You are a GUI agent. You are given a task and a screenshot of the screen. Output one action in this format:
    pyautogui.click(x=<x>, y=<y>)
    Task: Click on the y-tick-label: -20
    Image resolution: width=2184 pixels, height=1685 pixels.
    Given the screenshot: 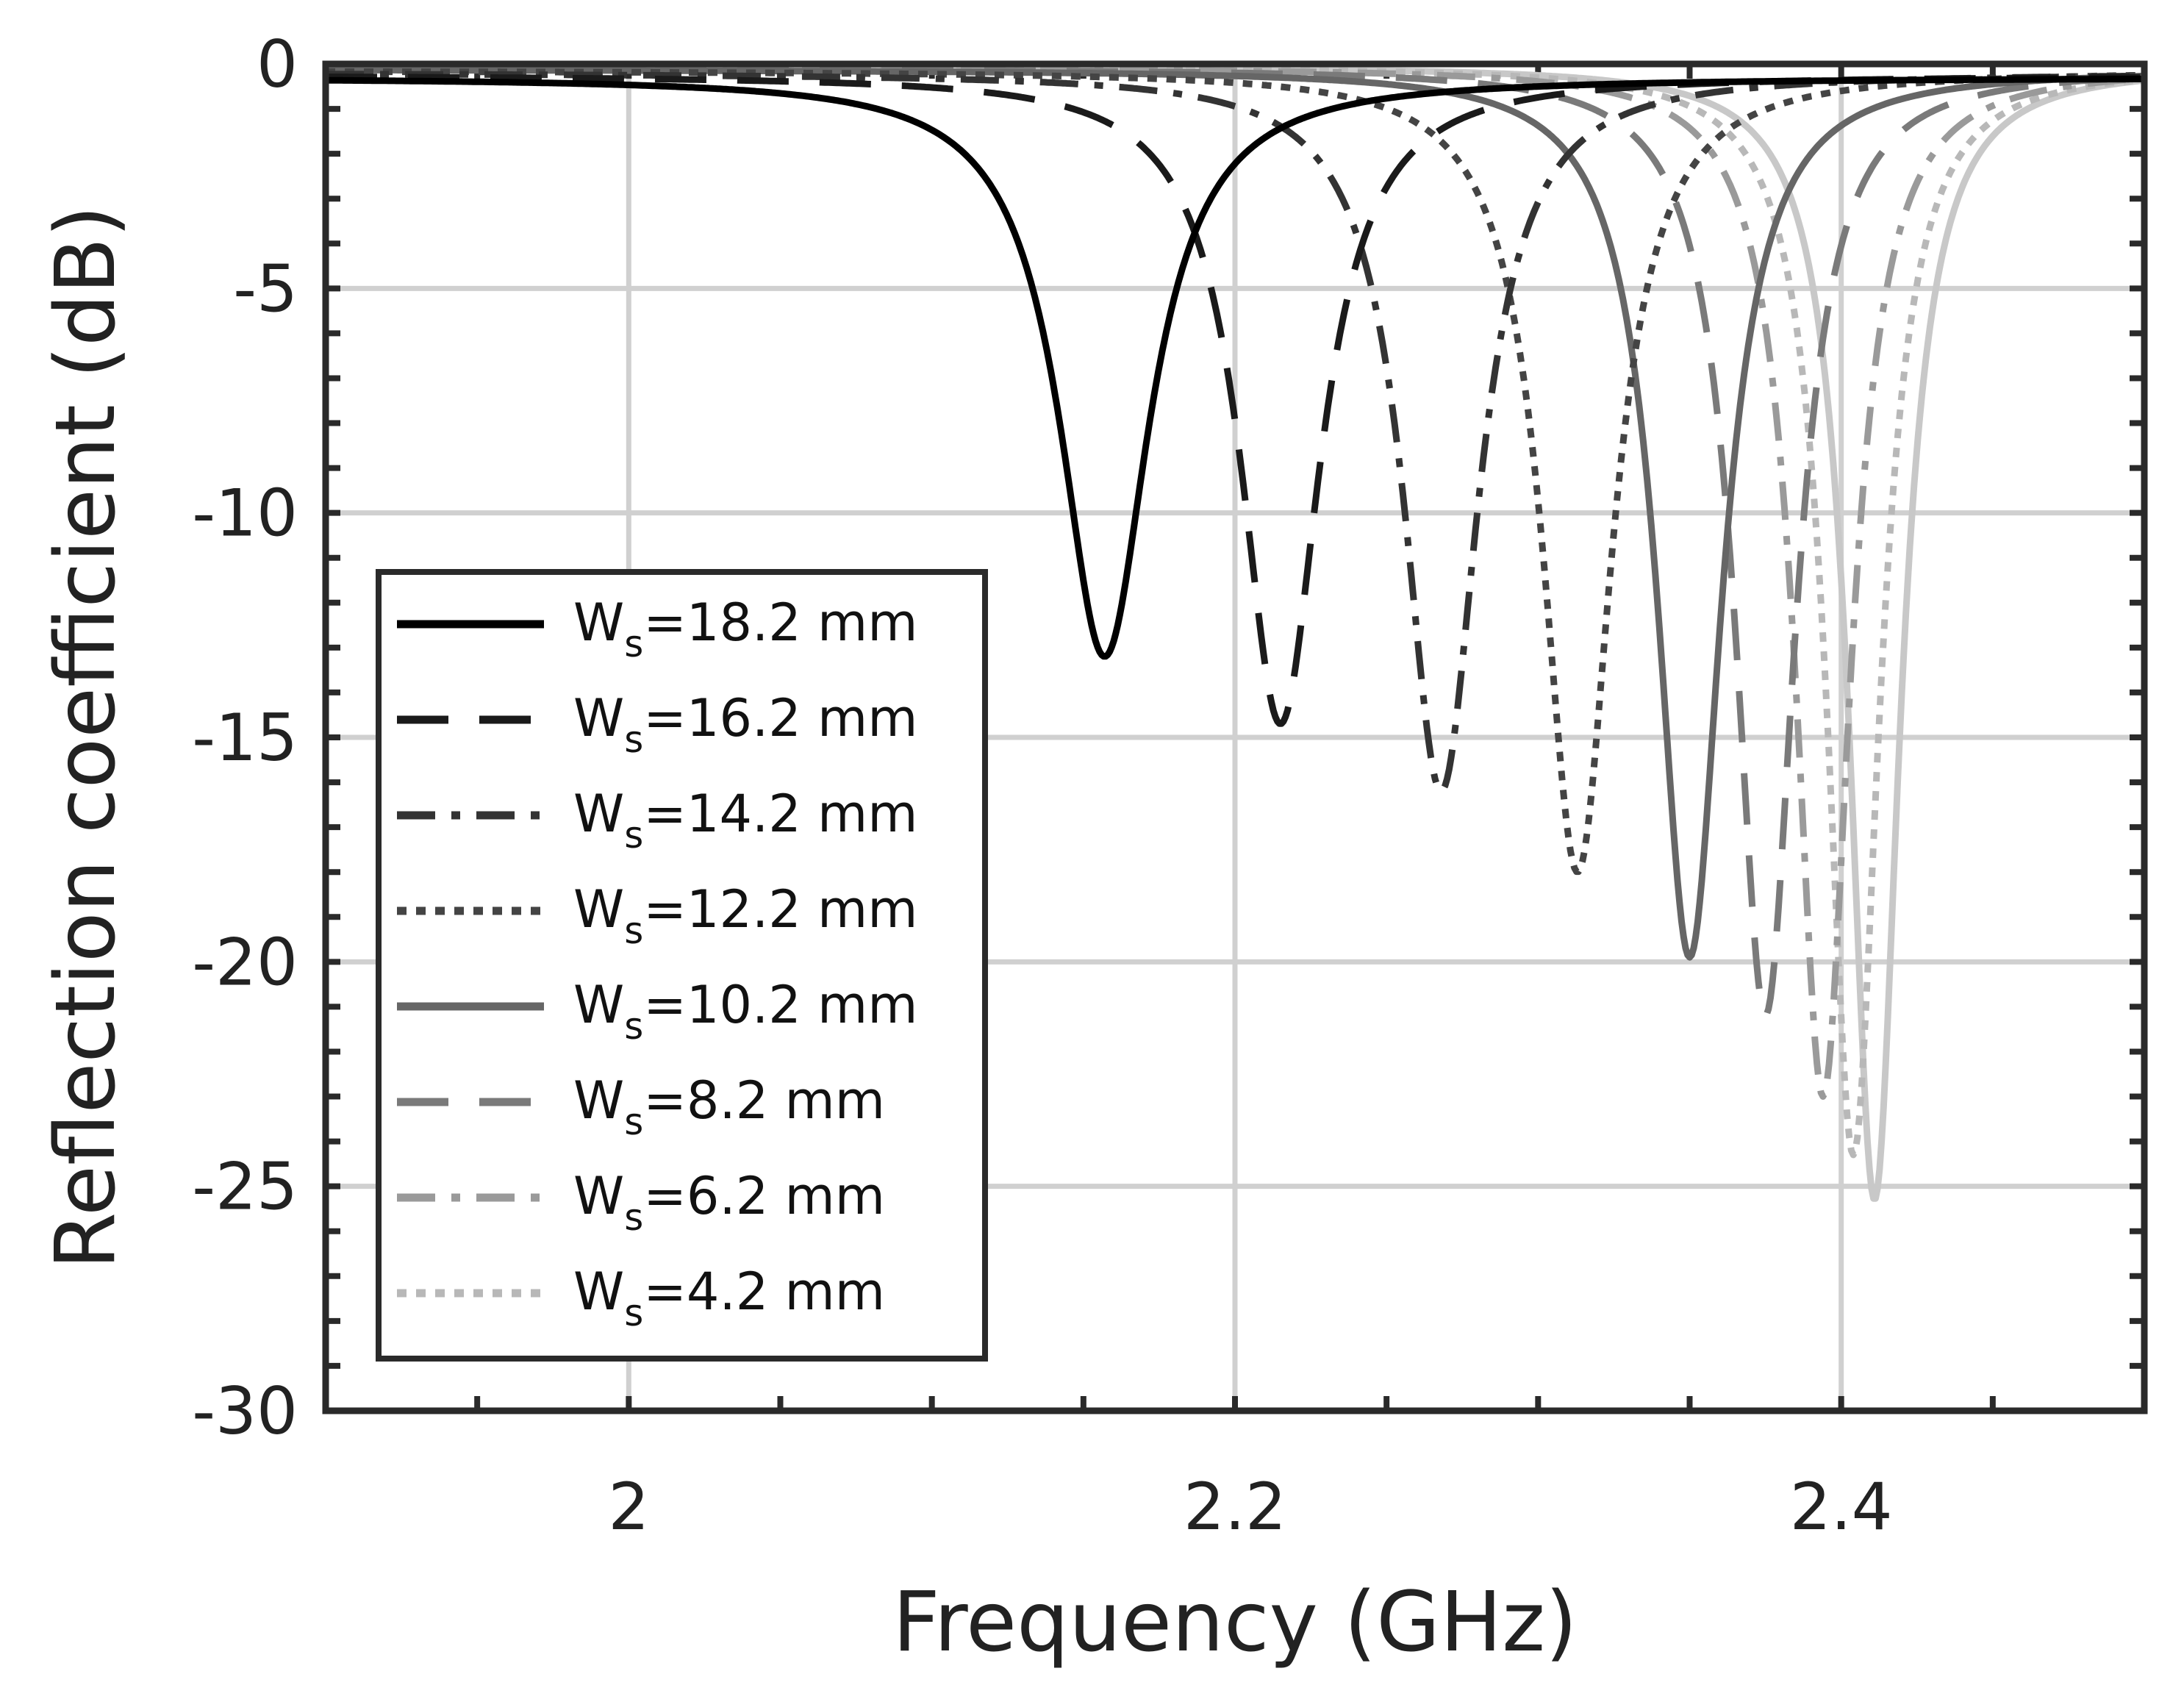 What is the action you would take?
    pyautogui.click(x=245, y=962)
    